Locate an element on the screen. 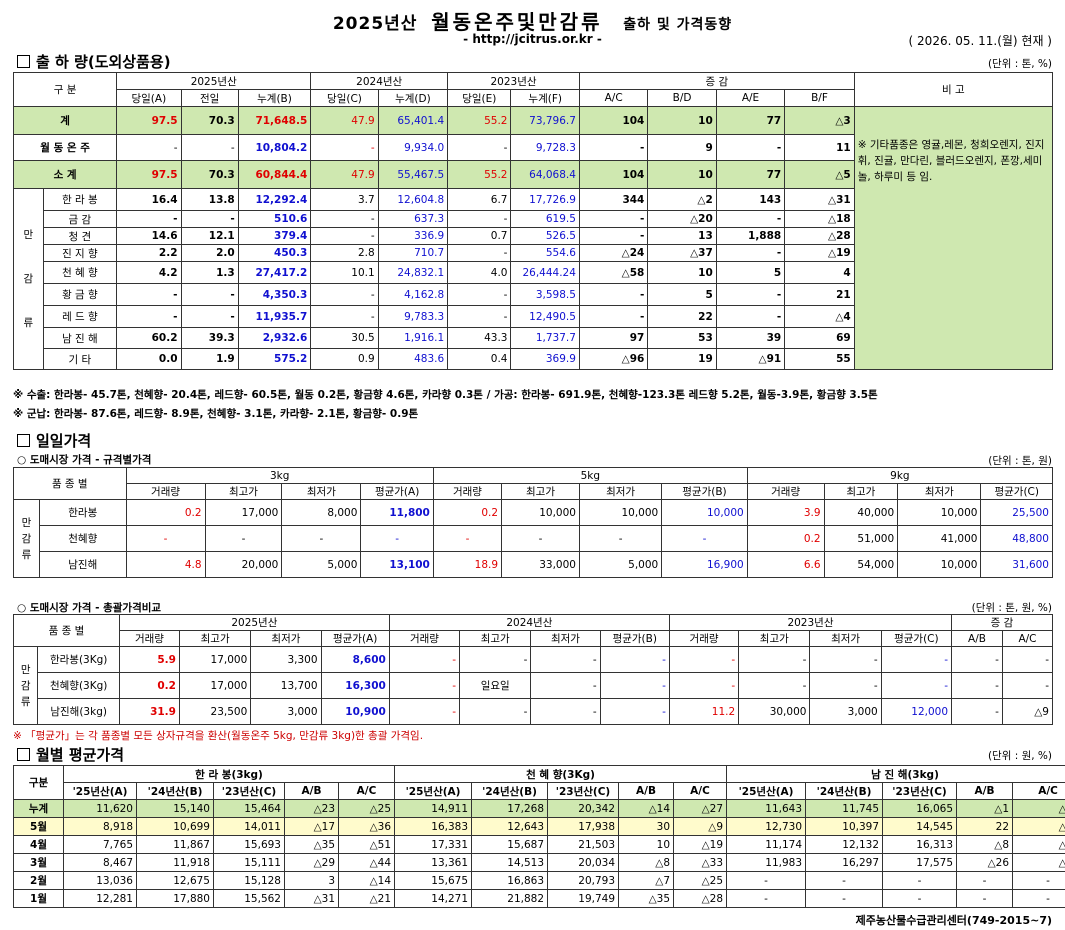  section-monthly-label: 월별 평균가격 is located at coordinates (80, 755).